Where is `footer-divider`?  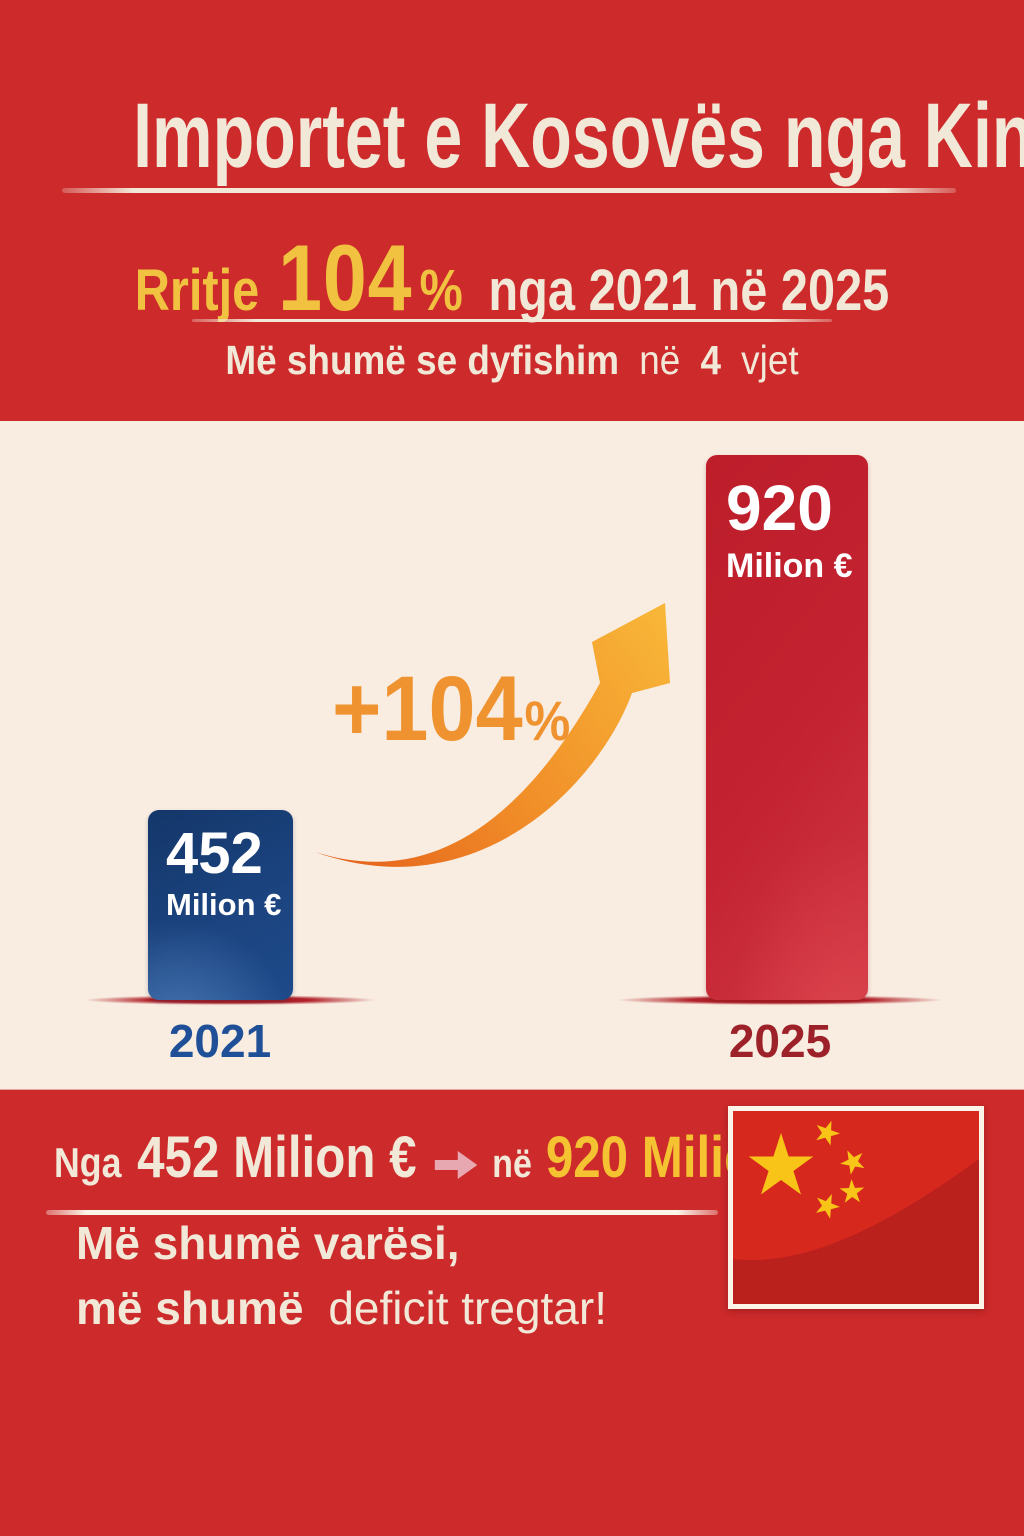
footer-divider is located at coordinates (382, 1212).